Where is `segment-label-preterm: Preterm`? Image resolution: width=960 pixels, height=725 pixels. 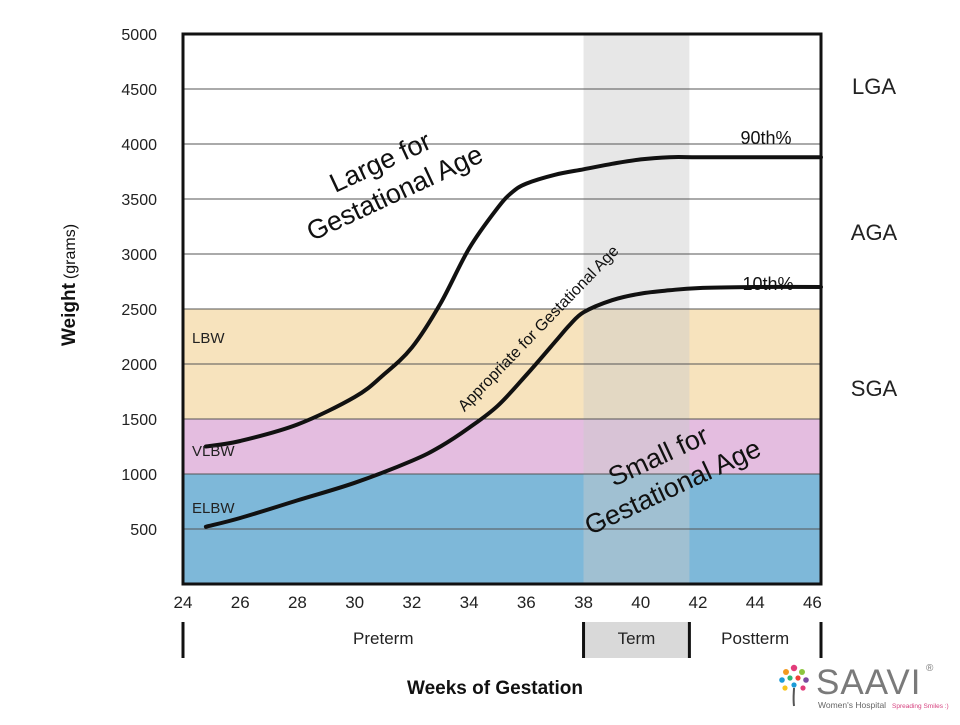 segment-label-preterm: Preterm is located at coordinates (383, 638).